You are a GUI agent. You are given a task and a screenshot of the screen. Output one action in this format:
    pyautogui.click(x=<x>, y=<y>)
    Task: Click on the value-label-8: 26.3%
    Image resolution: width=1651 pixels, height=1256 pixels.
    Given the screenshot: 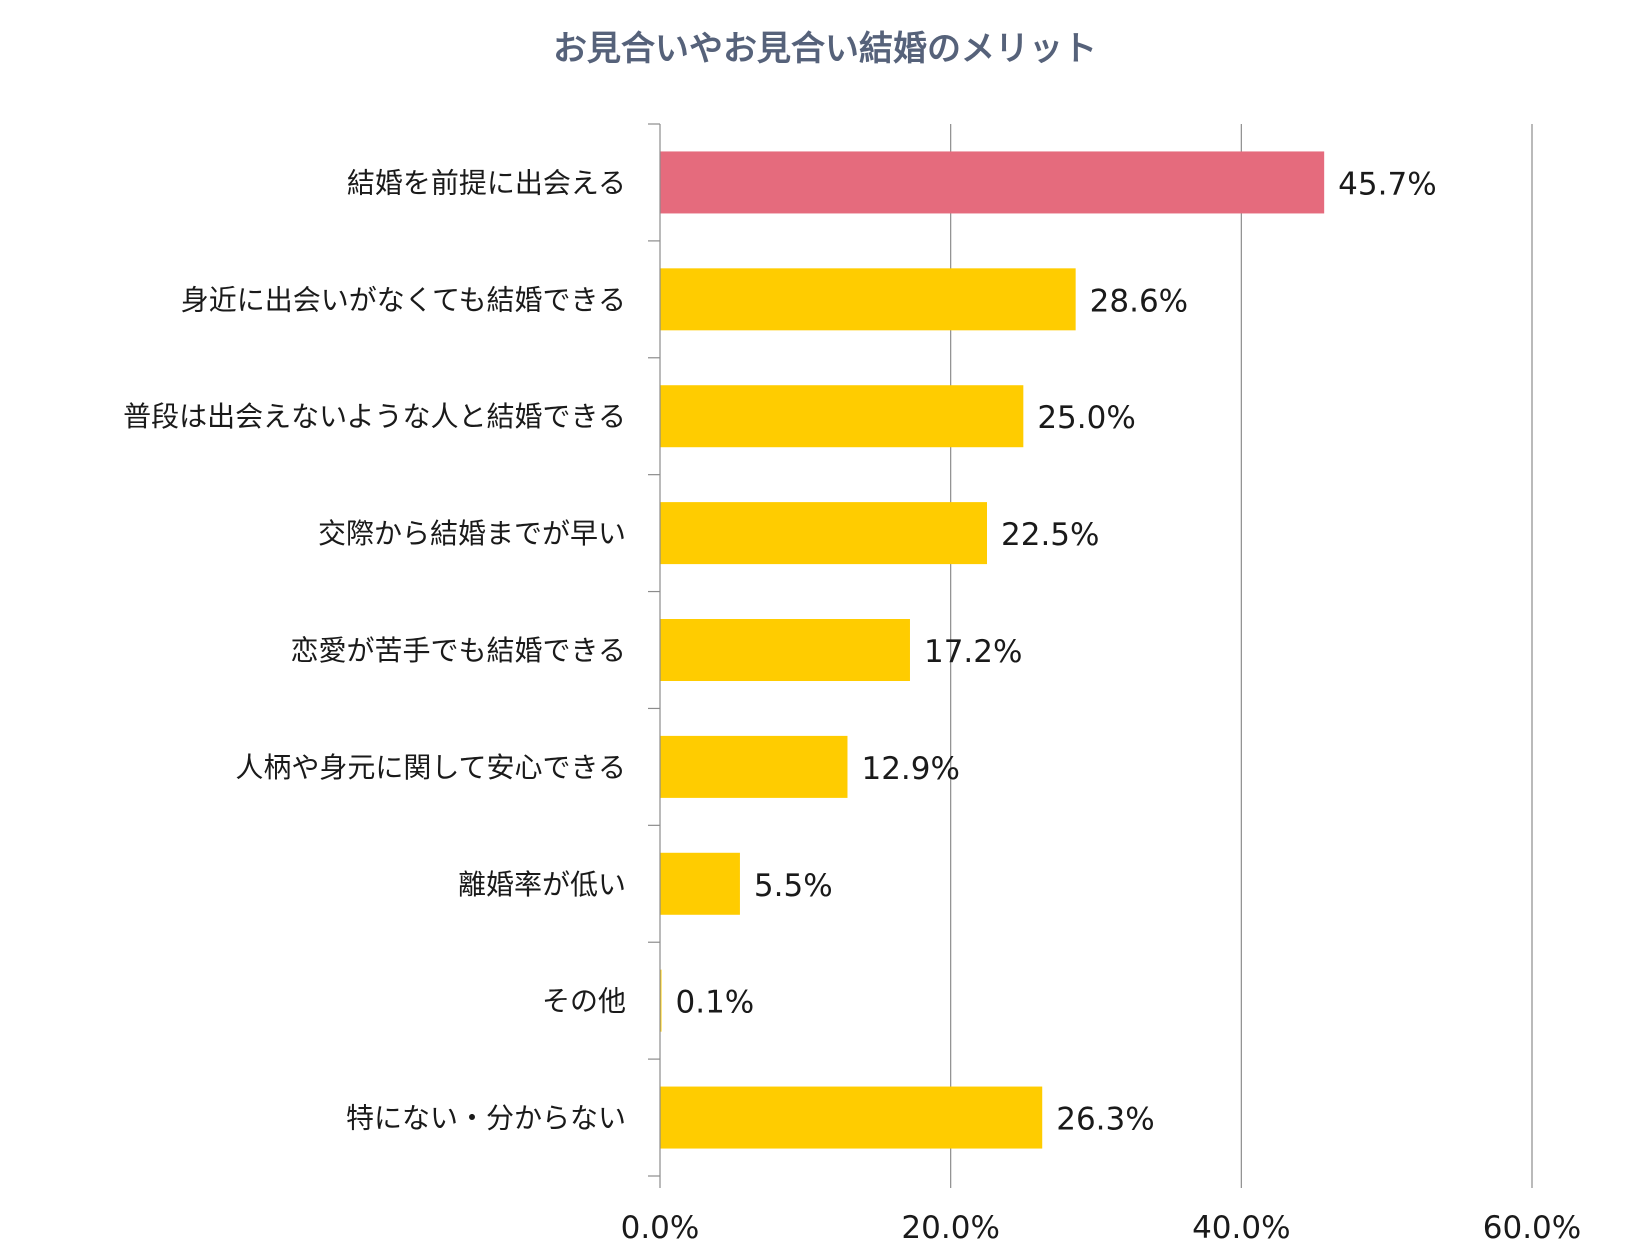 What is the action you would take?
    pyautogui.click(x=1105, y=1120)
    